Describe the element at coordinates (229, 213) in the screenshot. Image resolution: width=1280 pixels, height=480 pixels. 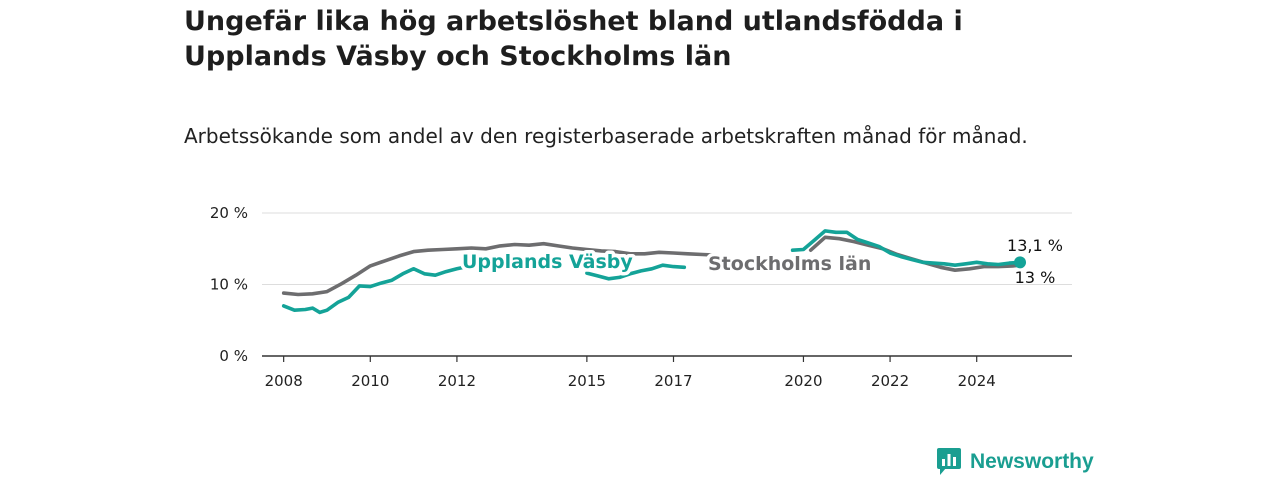
I see `y-tick-label: 20 %` at that location.